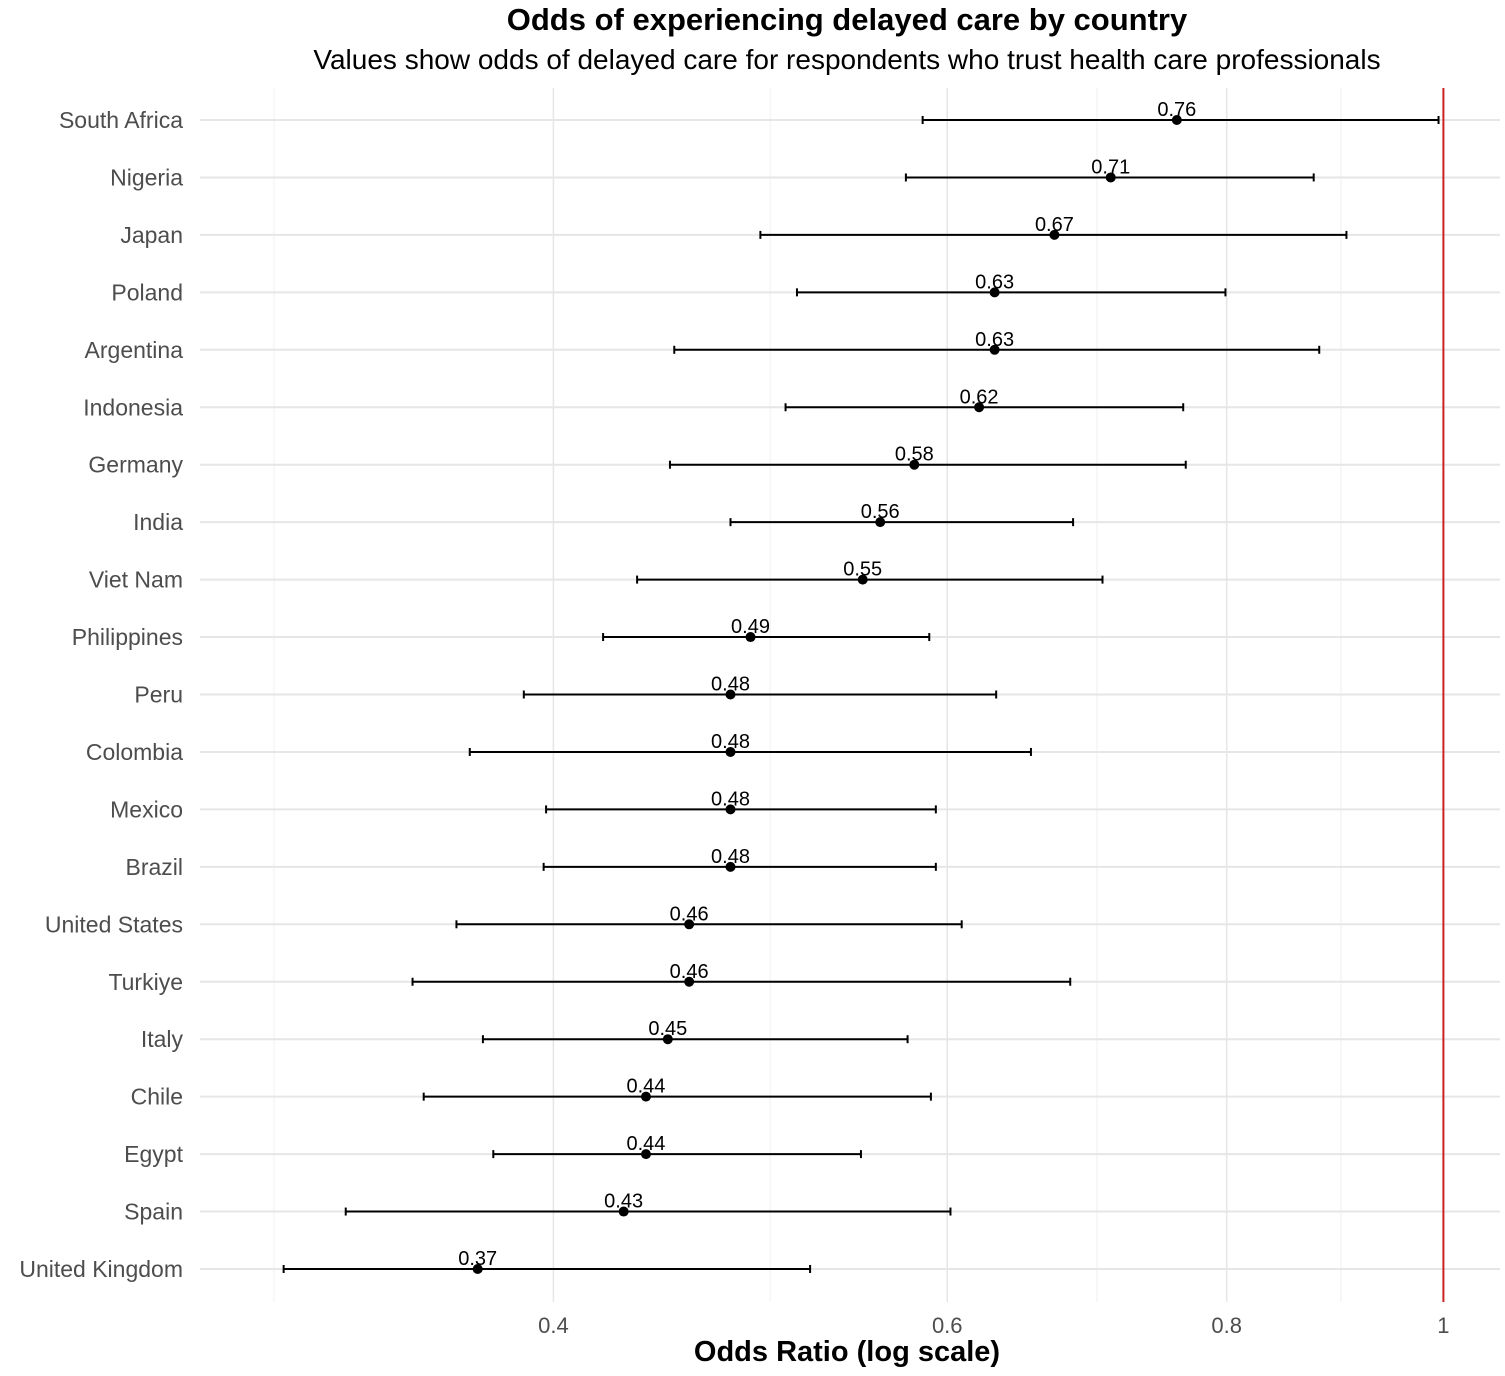 The image size is (1505, 1376). Describe the element at coordinates (153, 1212) in the screenshot. I see `category-label: Spain` at that location.